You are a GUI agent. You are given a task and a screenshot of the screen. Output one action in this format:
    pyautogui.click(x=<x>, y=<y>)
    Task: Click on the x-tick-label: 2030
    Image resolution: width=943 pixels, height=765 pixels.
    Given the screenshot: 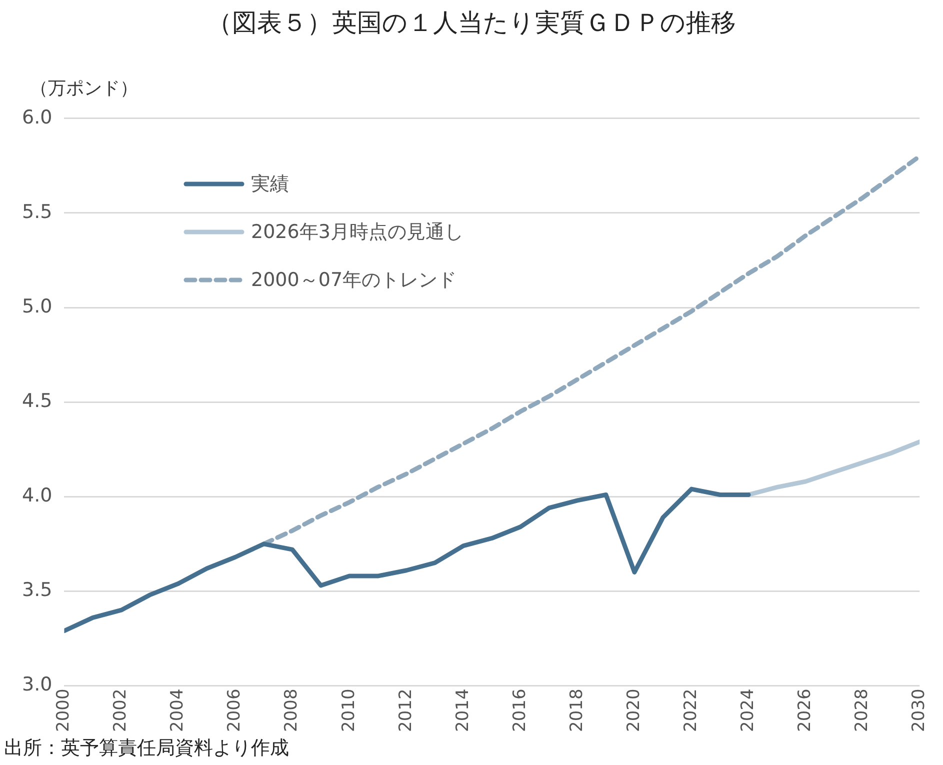 What is the action you would take?
    pyautogui.click(x=919, y=710)
    